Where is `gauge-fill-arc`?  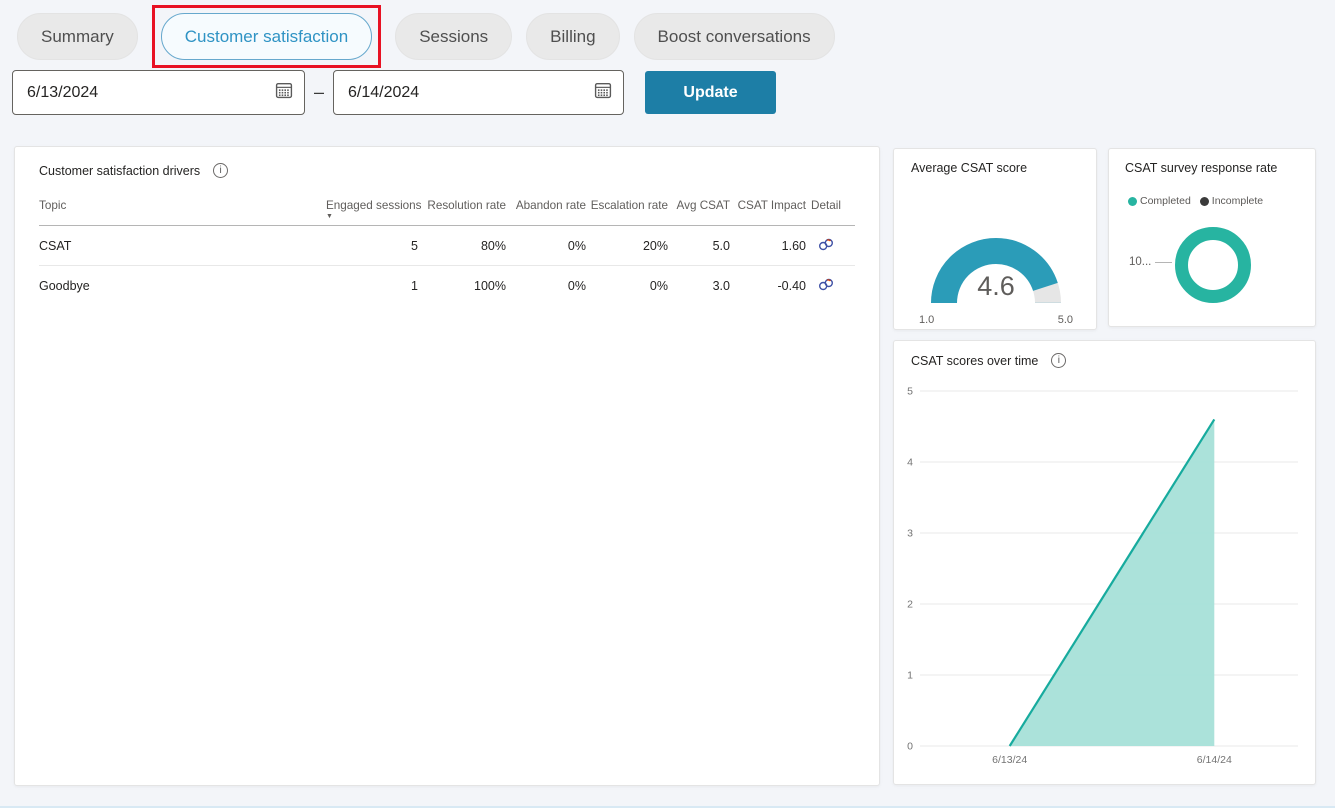 gauge-fill-arc is located at coordinates (996, 271).